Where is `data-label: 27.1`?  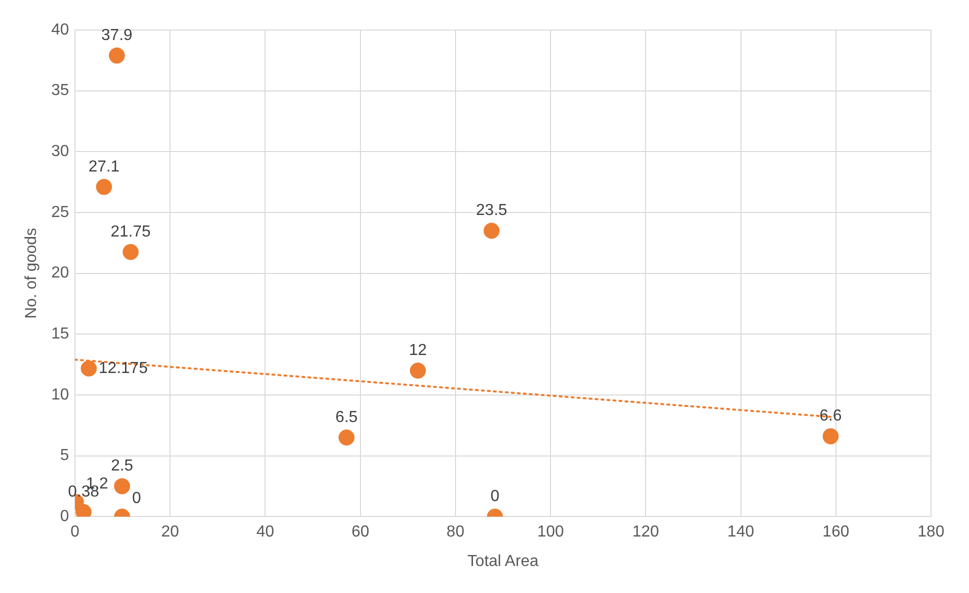
data-label: 27.1 is located at coordinates (104, 167).